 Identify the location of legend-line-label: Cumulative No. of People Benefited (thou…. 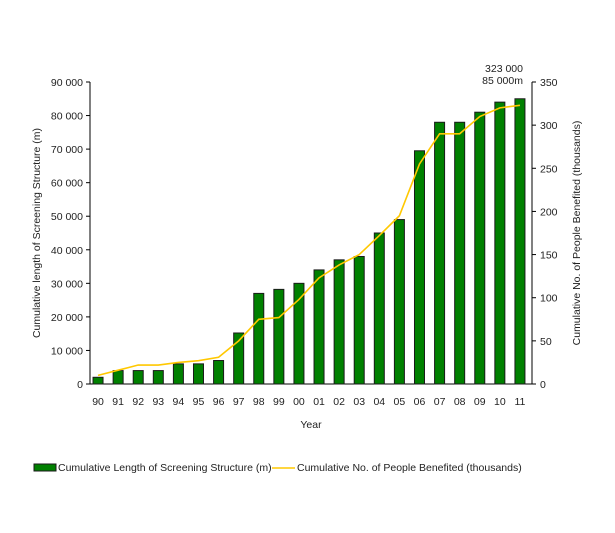
(409, 468).